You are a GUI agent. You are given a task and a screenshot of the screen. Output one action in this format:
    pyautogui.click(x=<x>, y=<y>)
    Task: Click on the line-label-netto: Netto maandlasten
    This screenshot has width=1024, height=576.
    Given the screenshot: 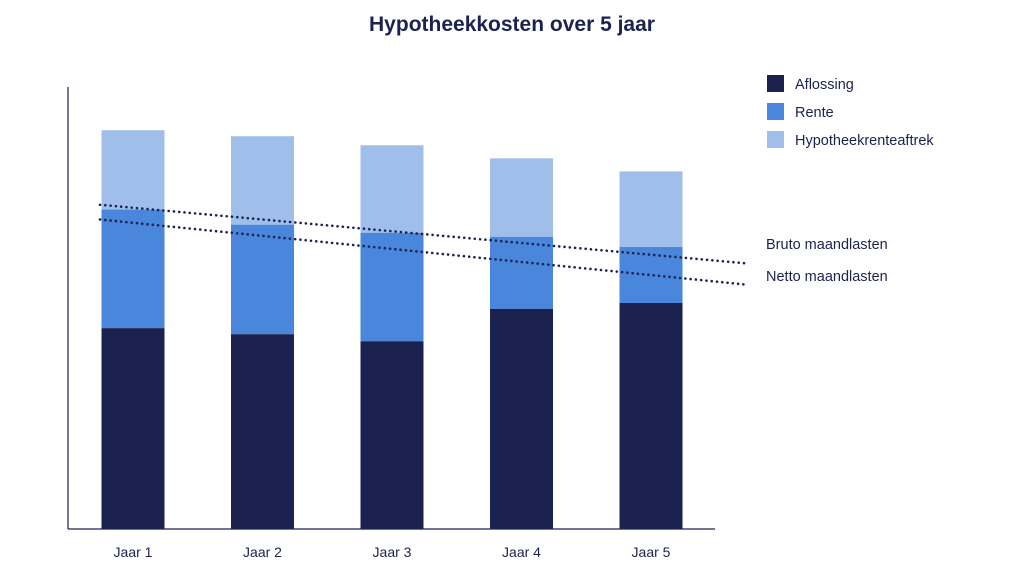 What is the action you would take?
    pyautogui.click(x=827, y=277)
    